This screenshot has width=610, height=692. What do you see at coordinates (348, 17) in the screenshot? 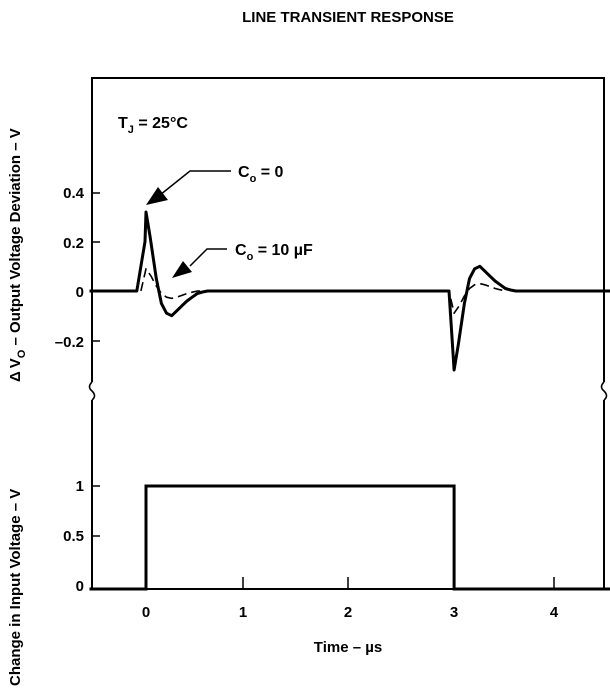
I see `chart-title: LINE TRANSIENT RESPONSE` at bounding box center [348, 17].